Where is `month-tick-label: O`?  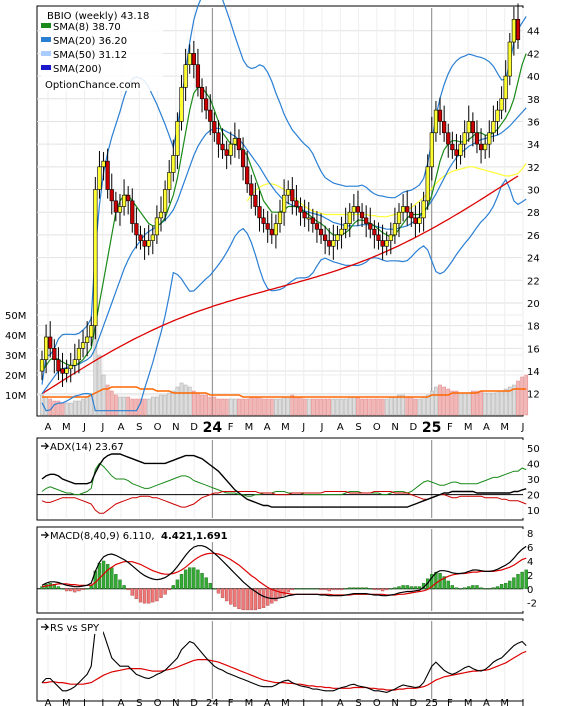
month-tick-label: O is located at coordinates (377, 427).